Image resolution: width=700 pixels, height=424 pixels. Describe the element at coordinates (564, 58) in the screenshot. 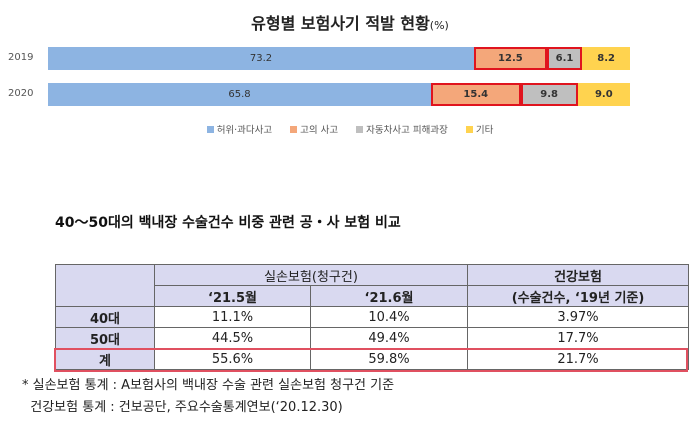

I see `bar-segment: 6.1` at that location.